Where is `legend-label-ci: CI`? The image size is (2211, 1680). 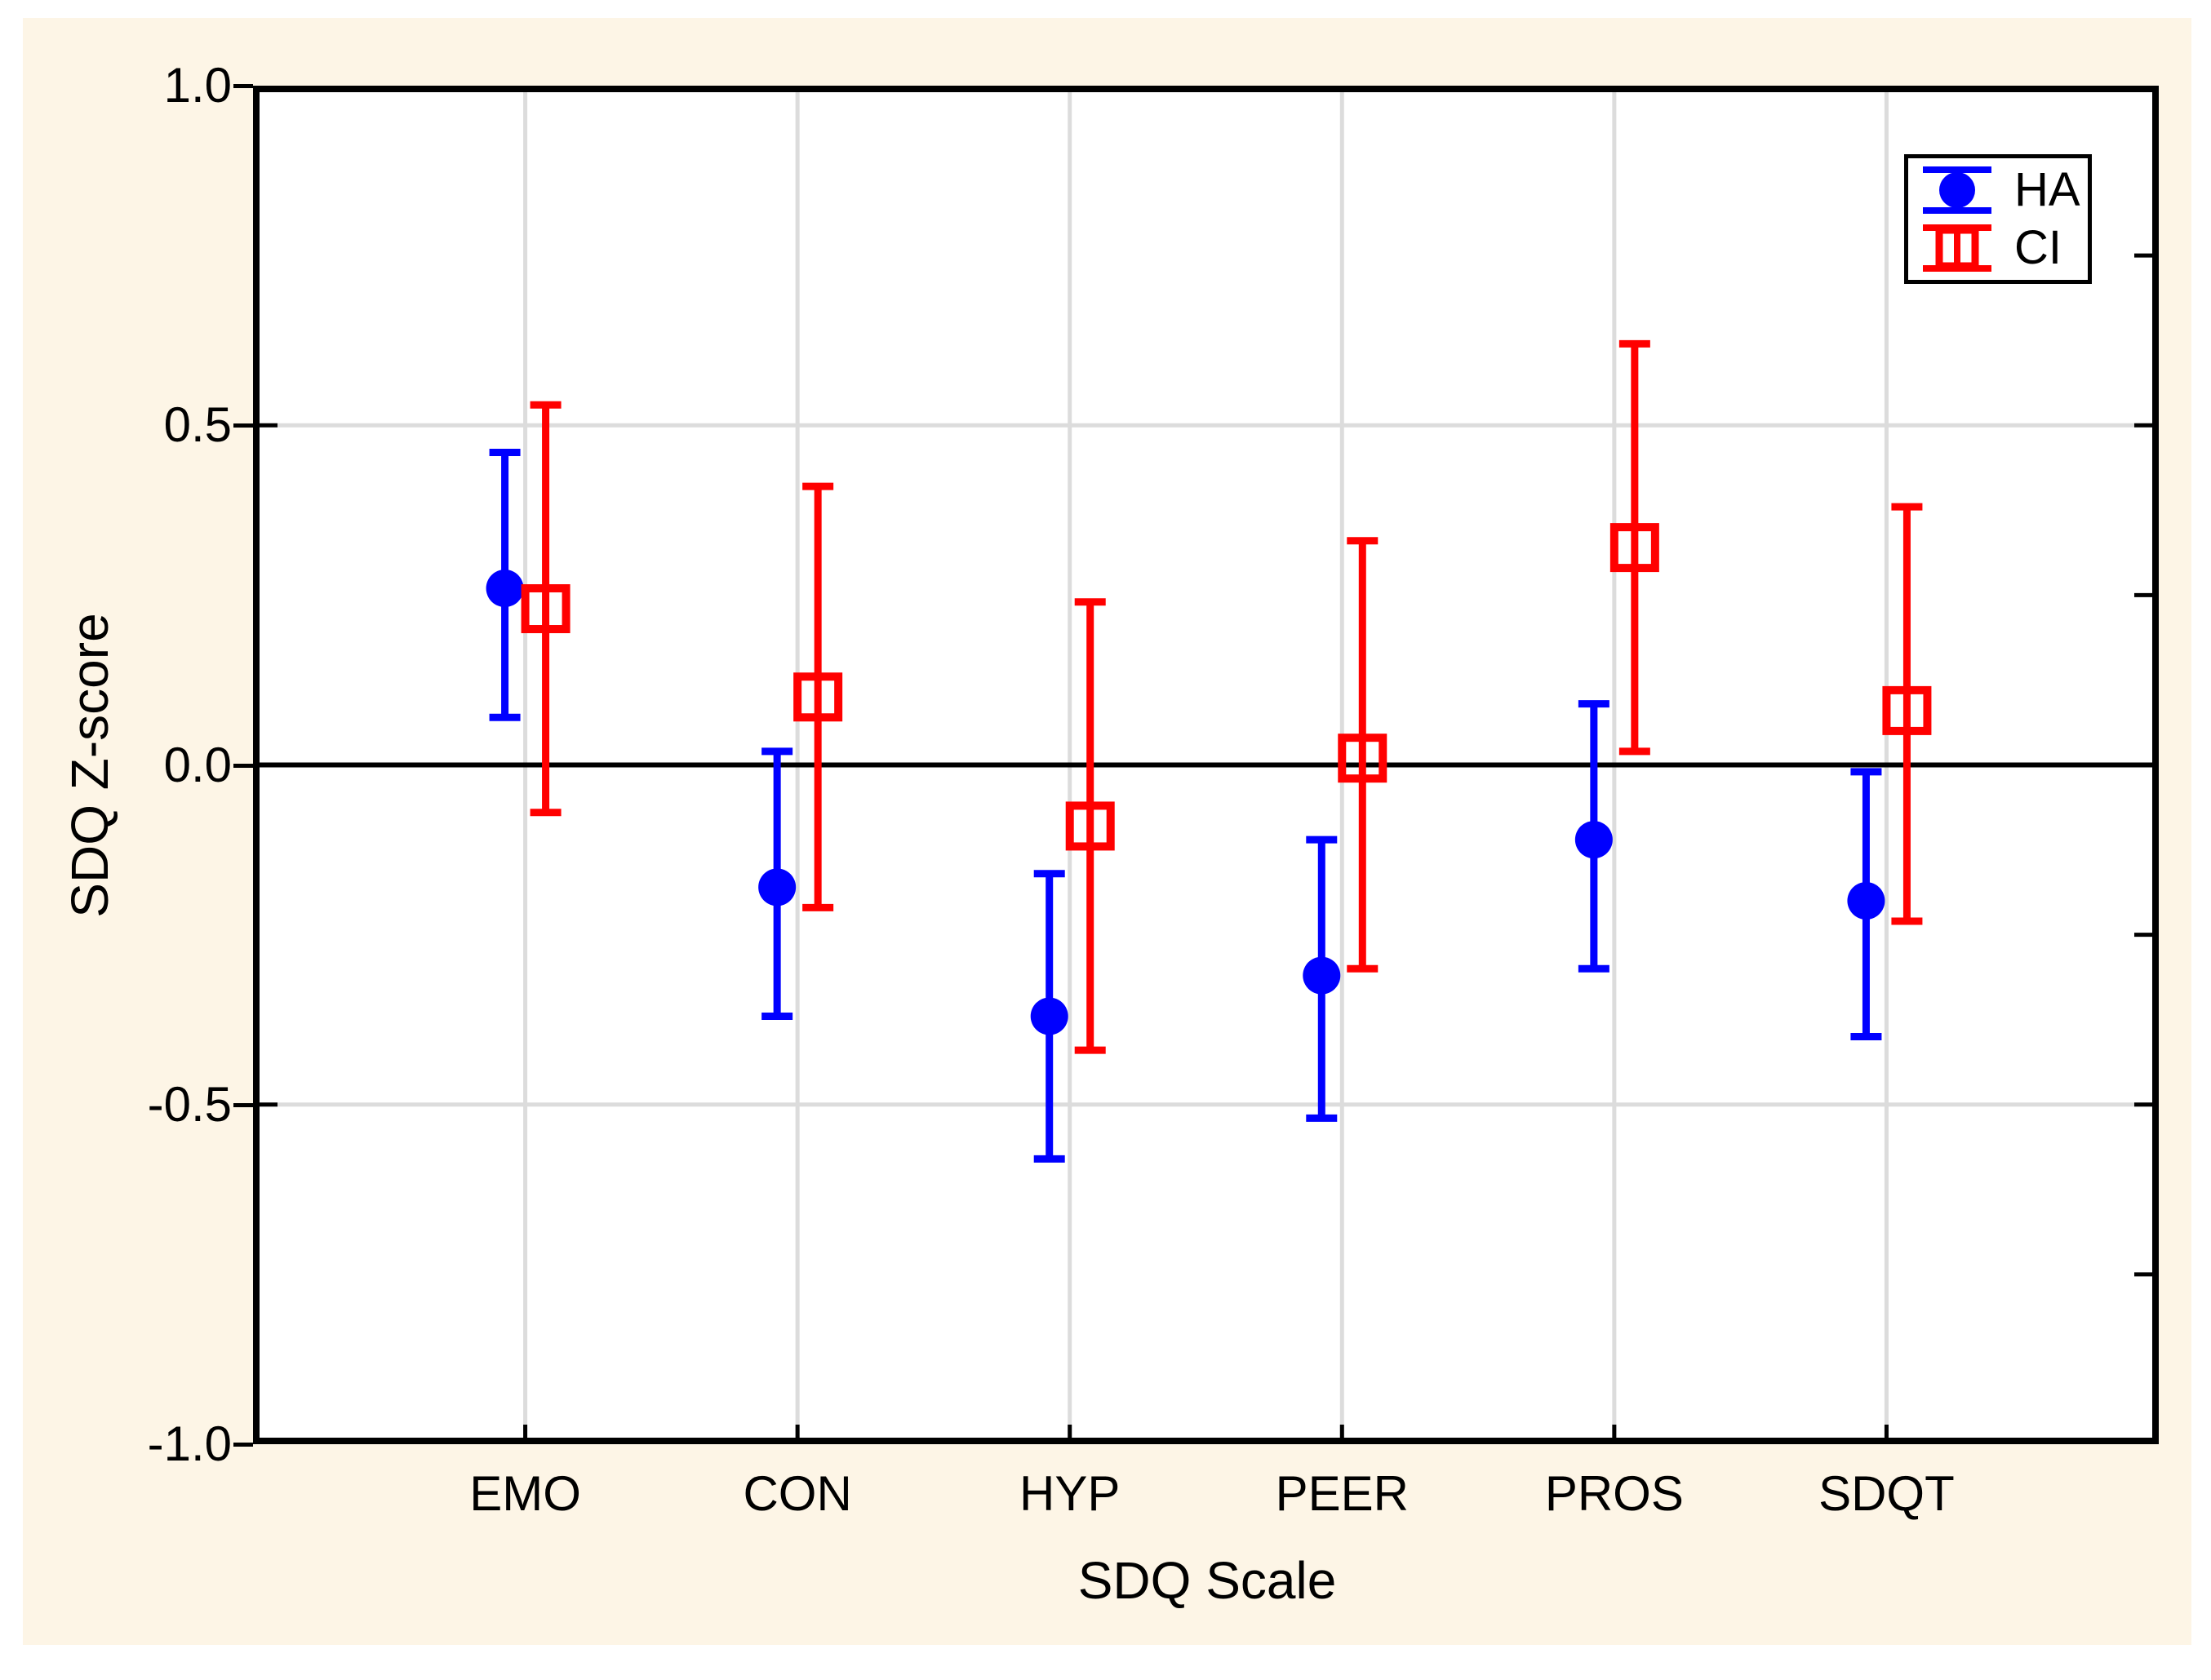
legend-label-ci: CI is located at coordinates (2038, 247).